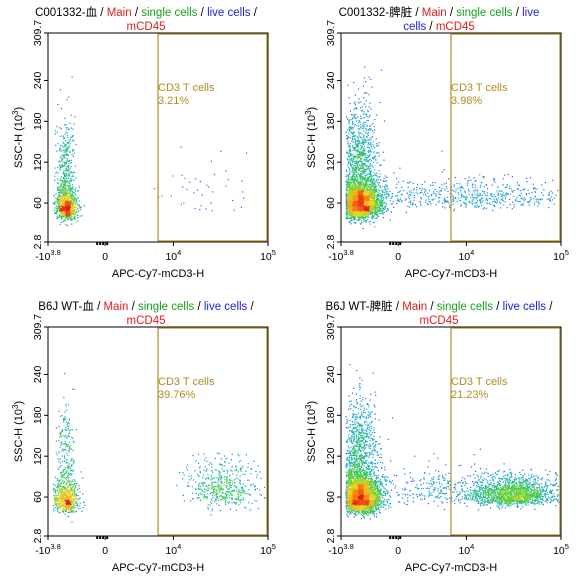  I want to click on gate-name: CD3 T cells, so click(186, 88).